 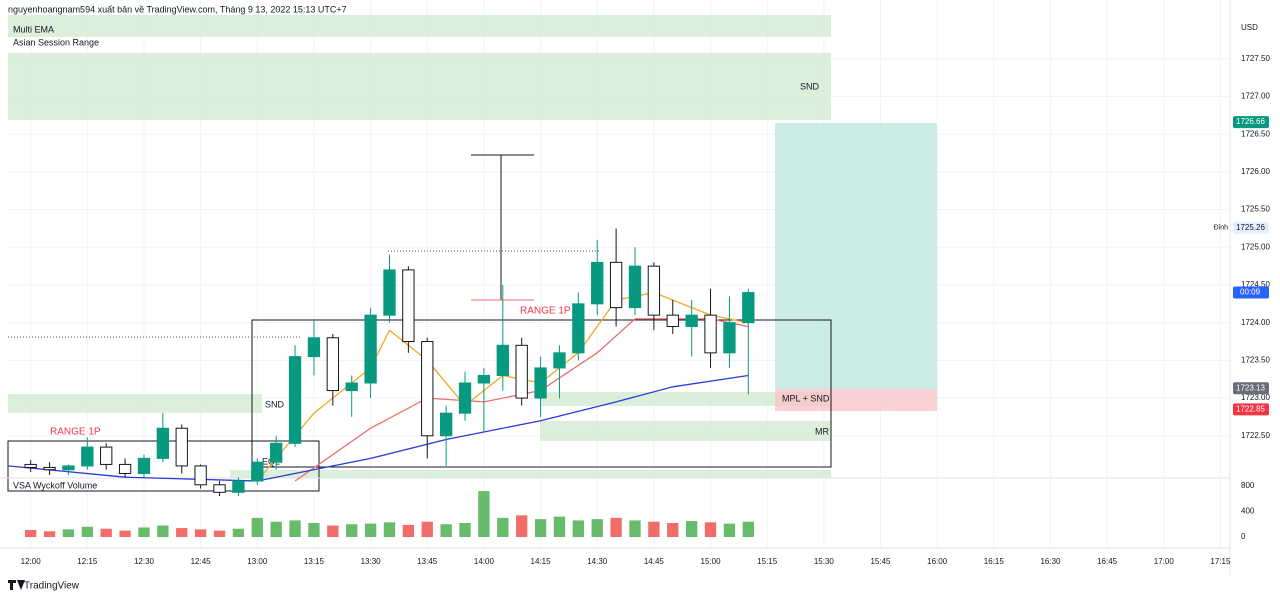 What do you see at coordinates (856, 256) in the screenshot?
I see `target-zone` at bounding box center [856, 256].